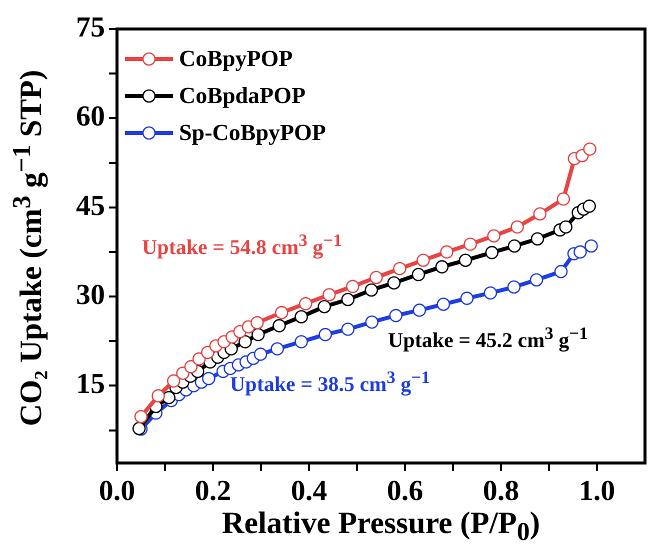 This screenshot has width=657, height=553. What do you see at coordinates (488, 338) in the screenshot?
I see `annotation: Uptake = 45.2 cm$^{3}$ g$^{−1}$` at bounding box center [488, 338].